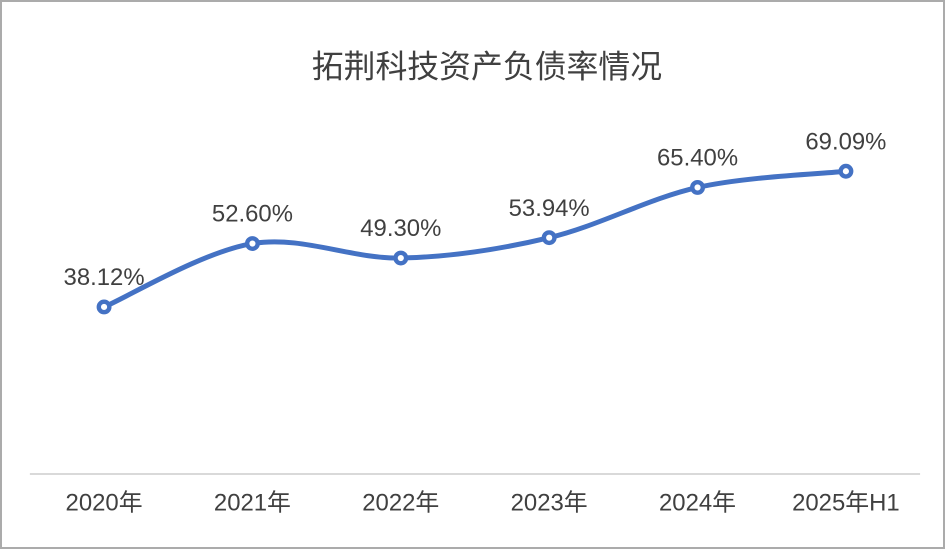 The width and height of the screenshot is (945, 549). I want to click on x-axis-tick-label: 2021年, so click(252, 502).